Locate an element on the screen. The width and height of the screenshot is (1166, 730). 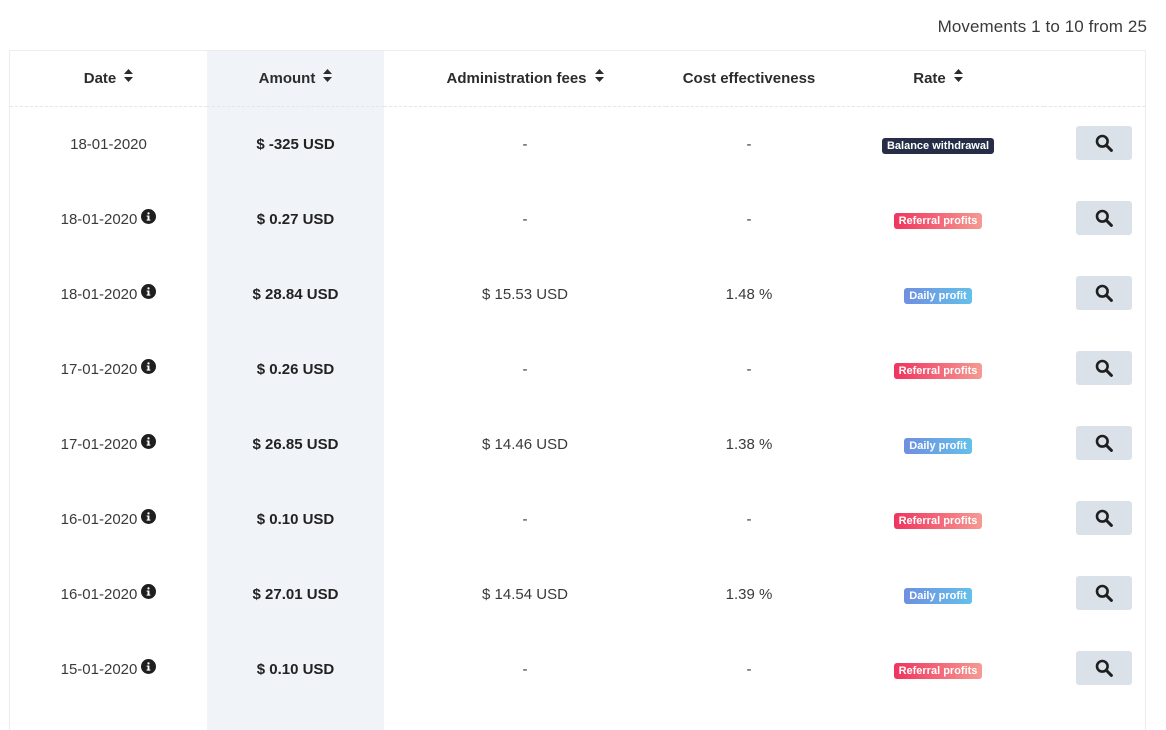
table-row: 18-01-2020 $ -325 USD - - Balance withdrawal is located at coordinates (577, 145).